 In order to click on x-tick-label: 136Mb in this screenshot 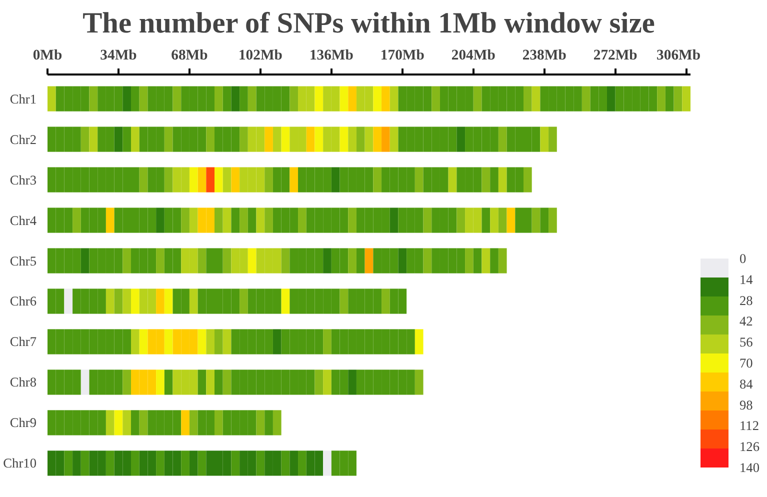, I will do `click(331, 56)`.